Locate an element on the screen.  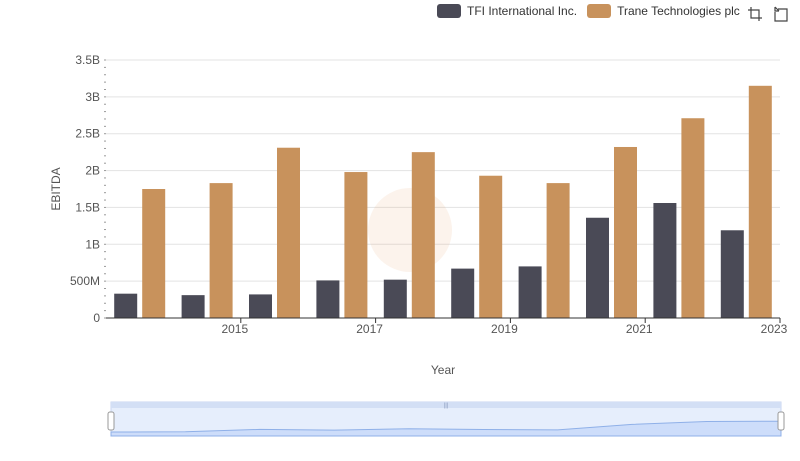
legend-item-trane: Trane Technologies plc is located at coordinates (663, 11).